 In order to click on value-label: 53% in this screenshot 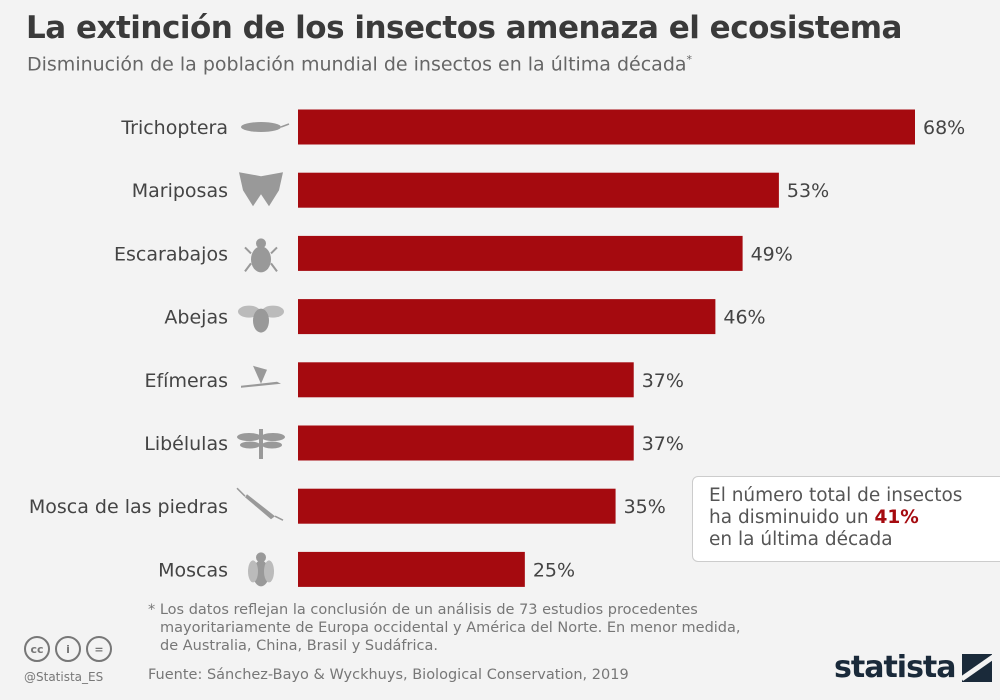, I will do `click(808, 191)`.